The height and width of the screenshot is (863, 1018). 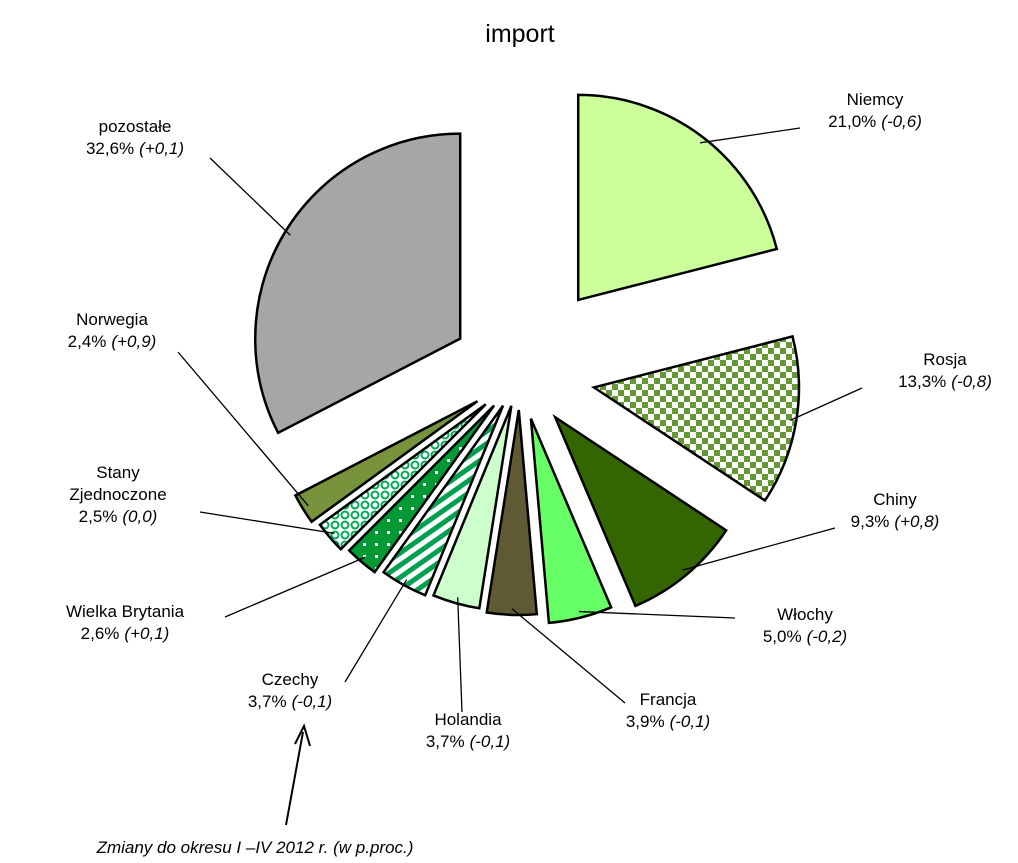 I want to click on value-percent: 21,0%, so click(x=852, y=121).